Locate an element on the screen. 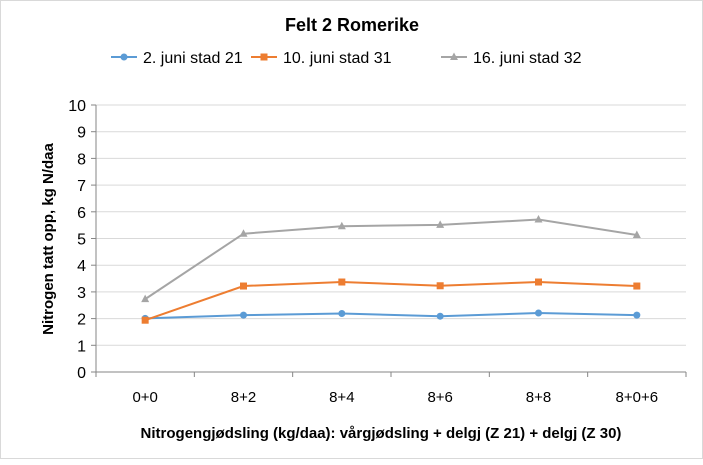 The width and height of the screenshot is (703, 465). legend-label: 2. juni stad 21 is located at coordinates (193, 58).